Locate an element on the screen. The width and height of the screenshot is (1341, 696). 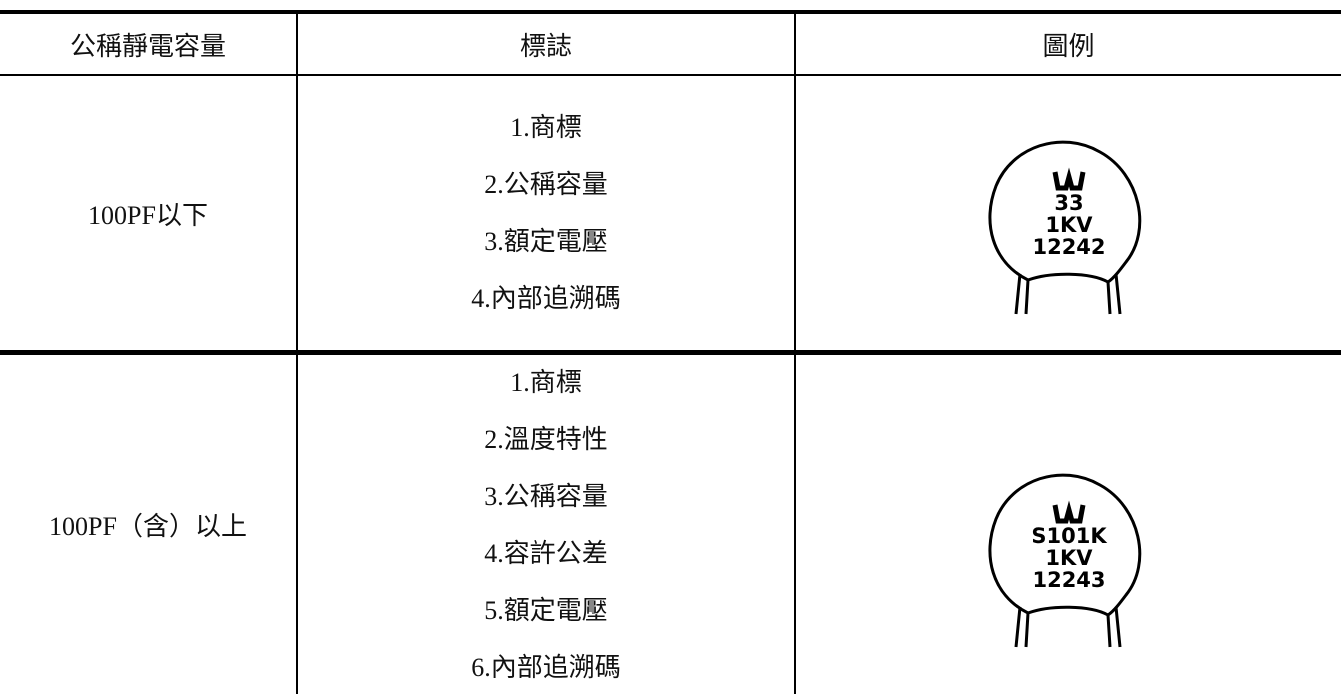
marking-line: 2.溫度特性 is located at coordinates (546, 439).